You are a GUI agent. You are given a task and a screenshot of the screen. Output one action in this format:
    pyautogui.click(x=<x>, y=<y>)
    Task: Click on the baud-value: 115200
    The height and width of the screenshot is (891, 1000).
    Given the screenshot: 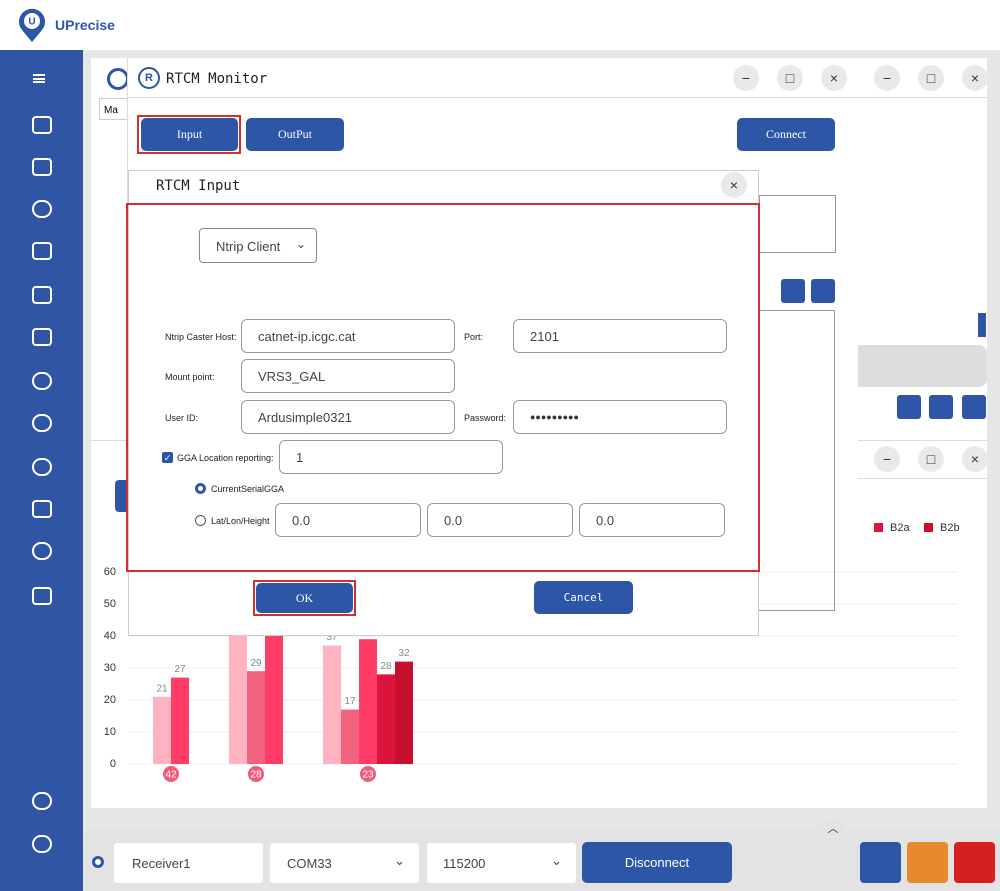 What is the action you would take?
    pyautogui.click(x=464, y=863)
    